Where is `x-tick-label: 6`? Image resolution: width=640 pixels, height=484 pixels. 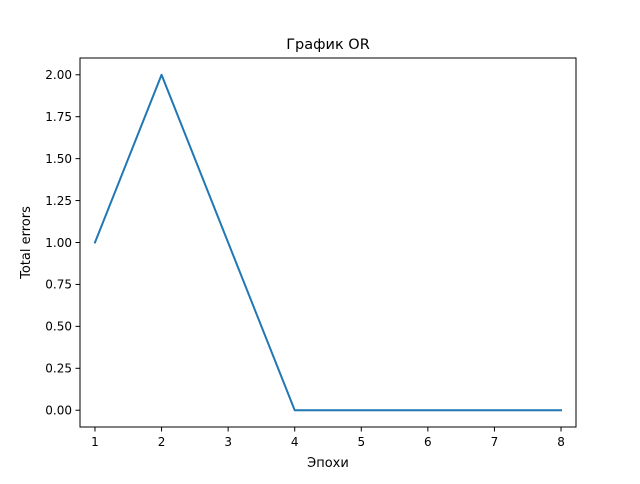 x-tick-label: 6 is located at coordinates (428, 442).